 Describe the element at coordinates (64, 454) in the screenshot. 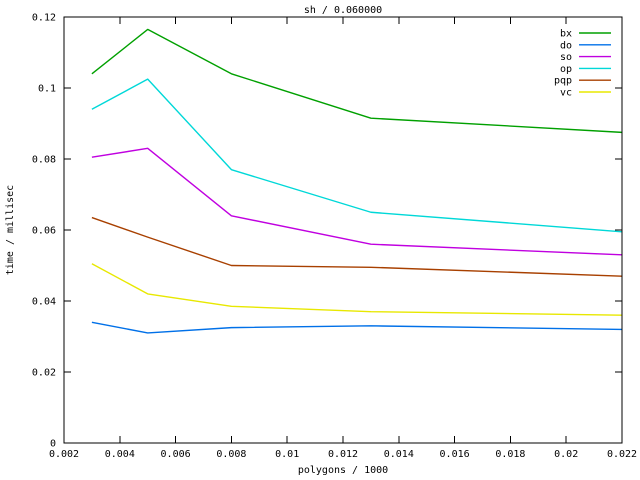

I see `x-tick-label: 0.002` at that location.